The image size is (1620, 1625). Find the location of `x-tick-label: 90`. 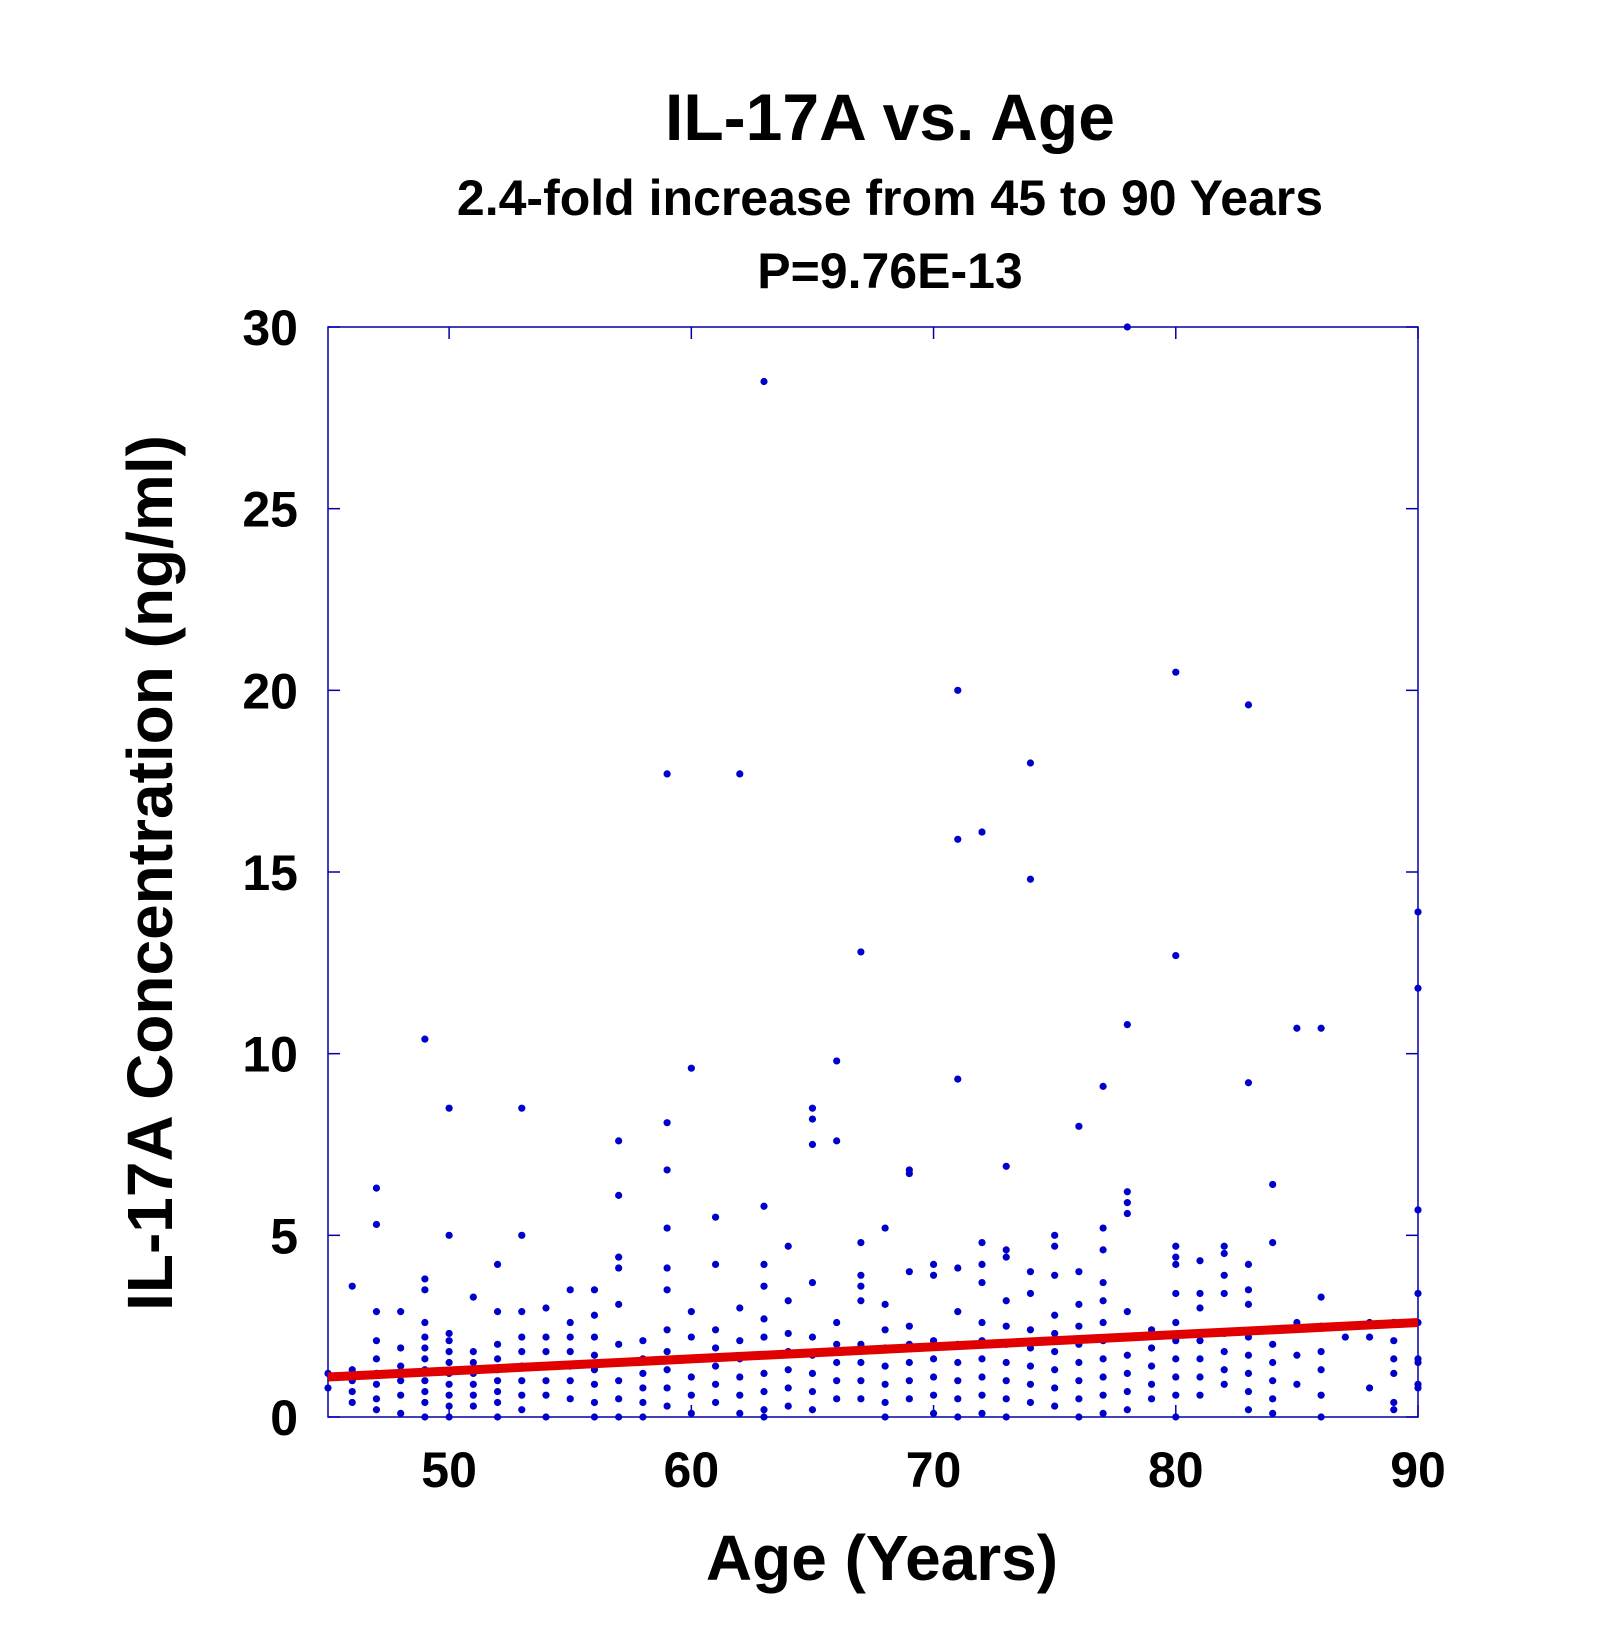

x-tick-label: 90 is located at coordinates (1418, 1470).